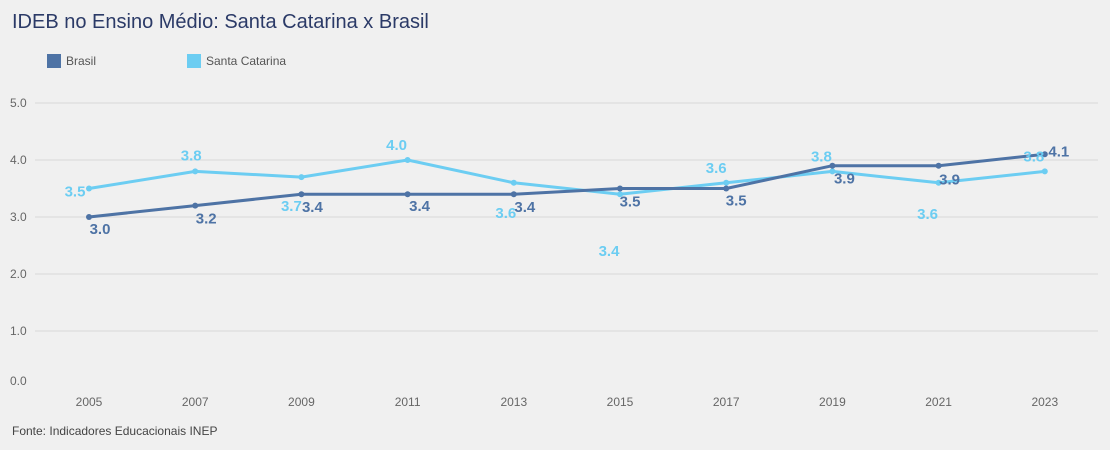 The width and height of the screenshot is (1110, 450). Describe the element at coordinates (18, 217) in the screenshot. I see `y-tick-label: 3.0` at that location.